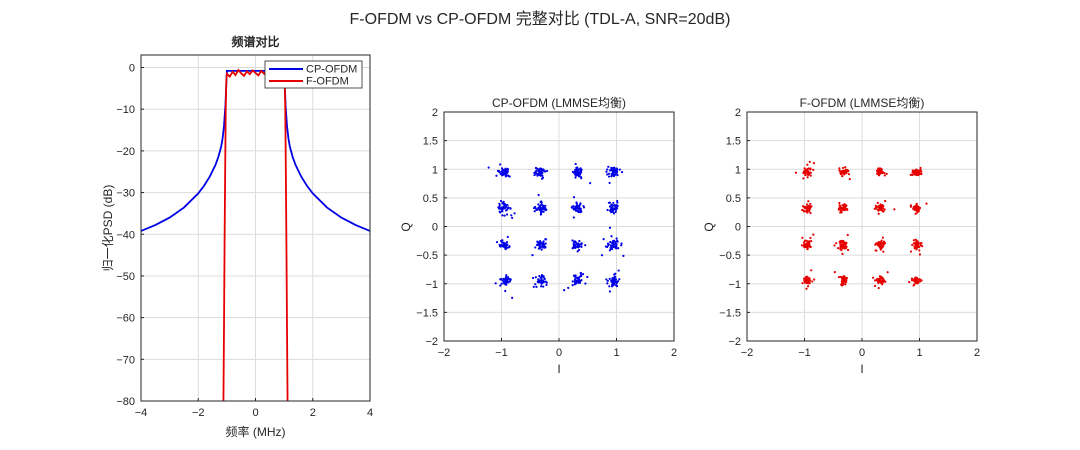 The width and height of the screenshot is (1080, 450). I want to click on cp-constellation-grid, so click(559, 226).